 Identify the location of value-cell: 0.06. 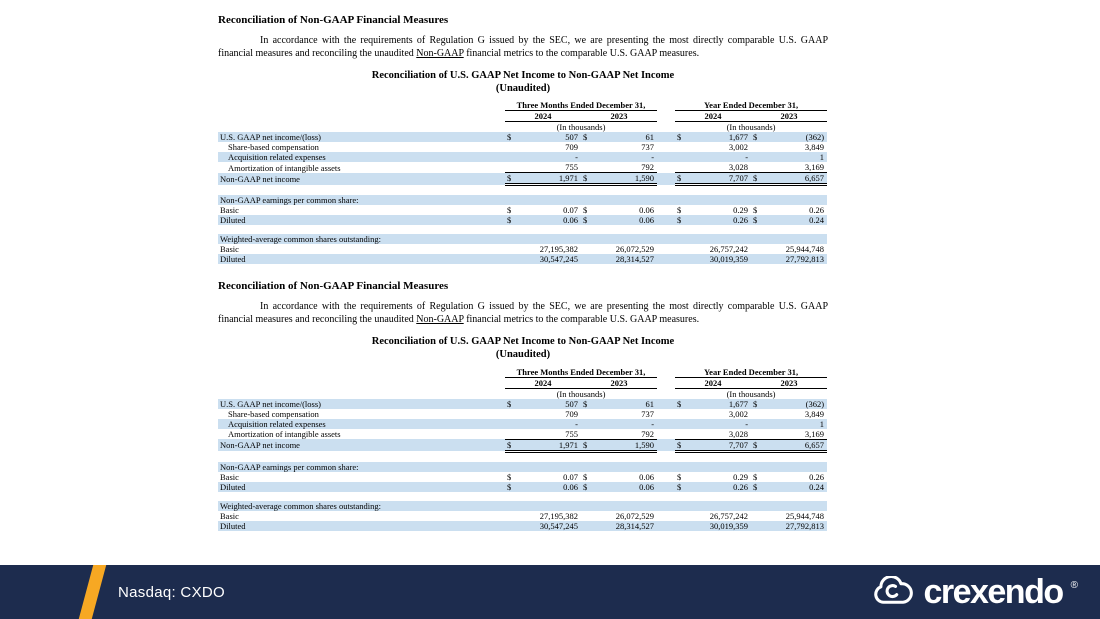
(647, 210).